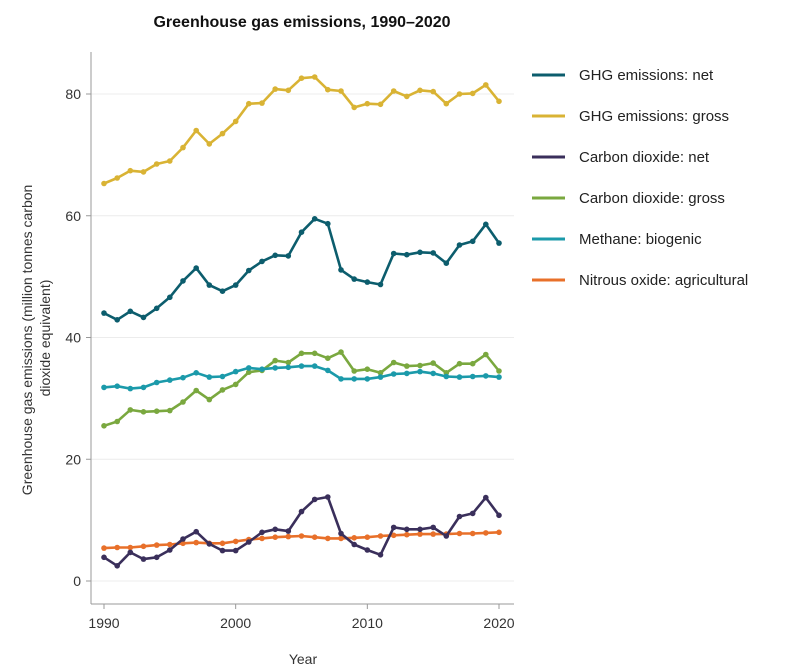  What do you see at coordinates (303, 659) in the screenshot?
I see `x-axis-label: Year` at bounding box center [303, 659].